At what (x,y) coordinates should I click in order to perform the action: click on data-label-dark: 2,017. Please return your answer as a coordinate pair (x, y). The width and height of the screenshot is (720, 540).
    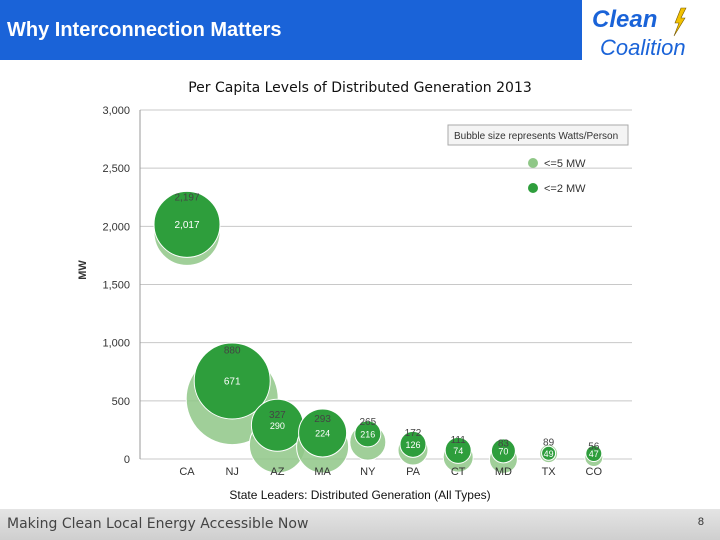
    Looking at the image, I should click on (186, 225).